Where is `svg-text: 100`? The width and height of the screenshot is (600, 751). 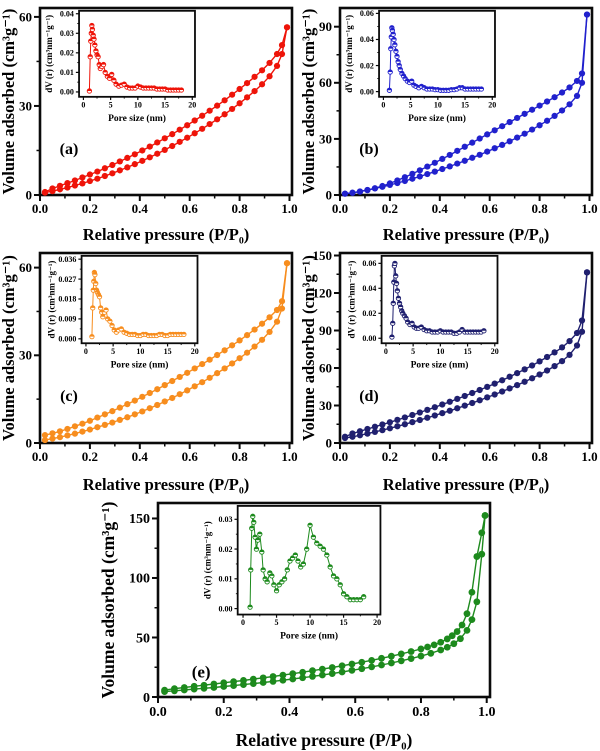
svg-text: 100 is located at coordinates (139, 579).